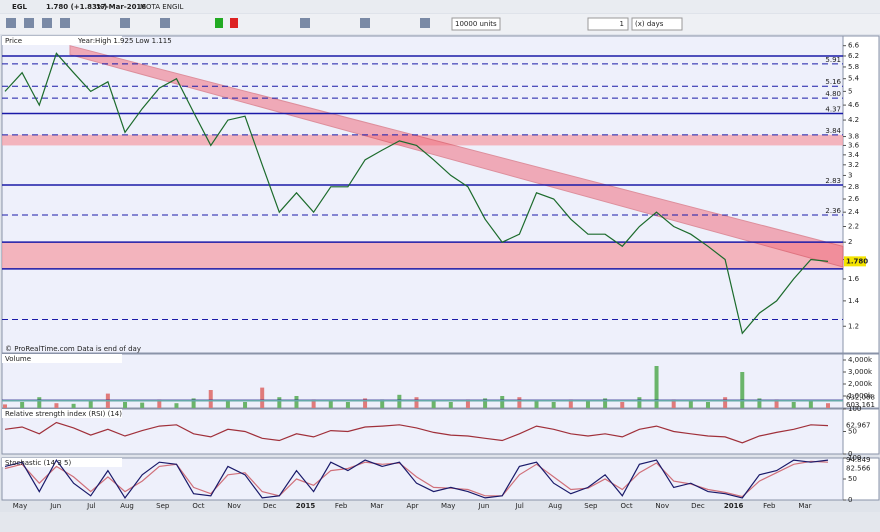 The width and height of the screenshot is (880, 532). Describe the element at coordinates (854, 145) in the screenshot. I see `y-tick-label: 3.6` at that location.